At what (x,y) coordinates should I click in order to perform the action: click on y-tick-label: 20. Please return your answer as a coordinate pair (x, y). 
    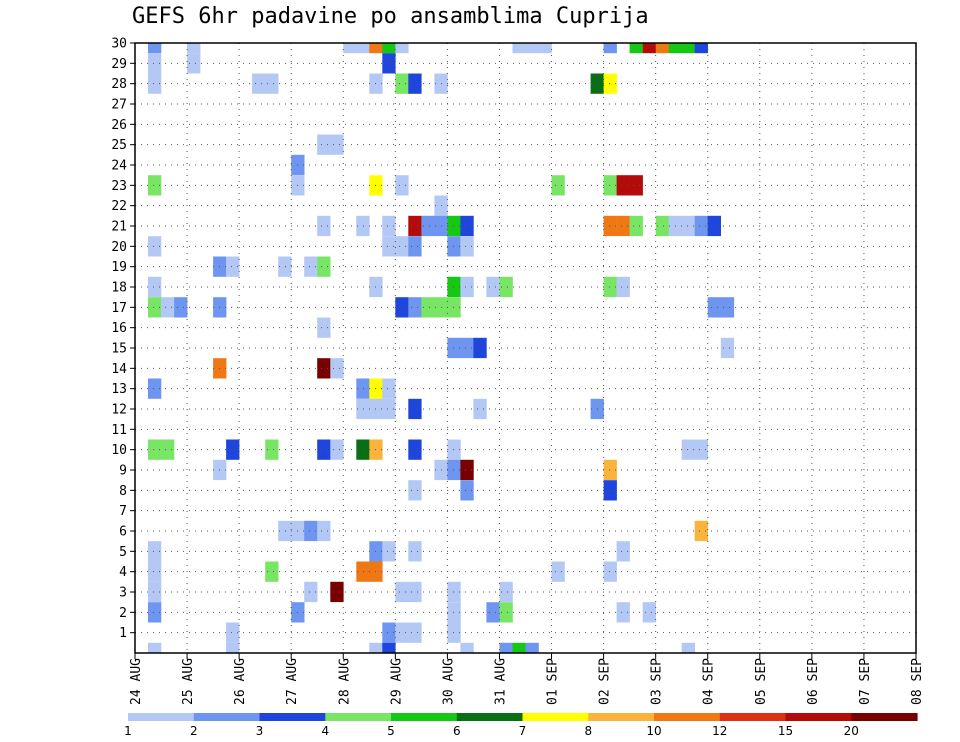
    Looking at the image, I should click on (119, 247).